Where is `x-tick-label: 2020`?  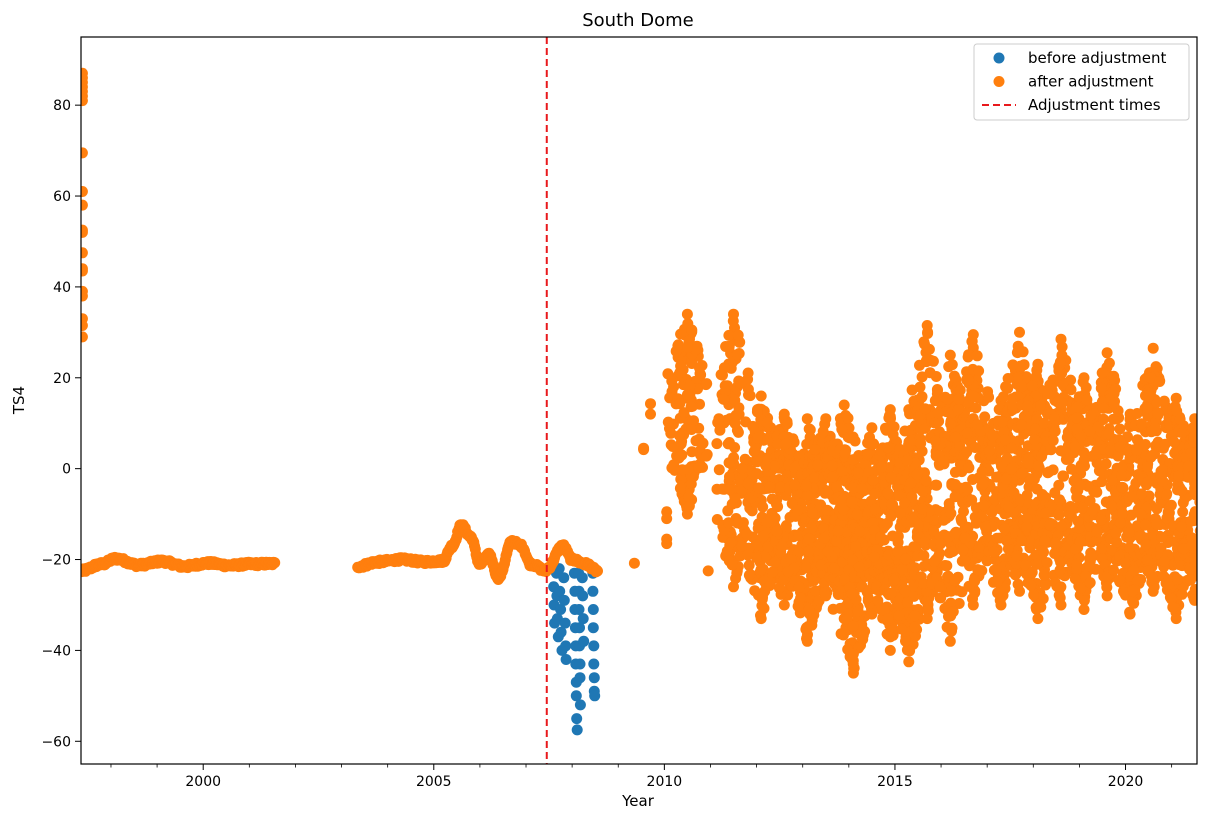
x-tick-label: 2020 is located at coordinates (1126, 782).